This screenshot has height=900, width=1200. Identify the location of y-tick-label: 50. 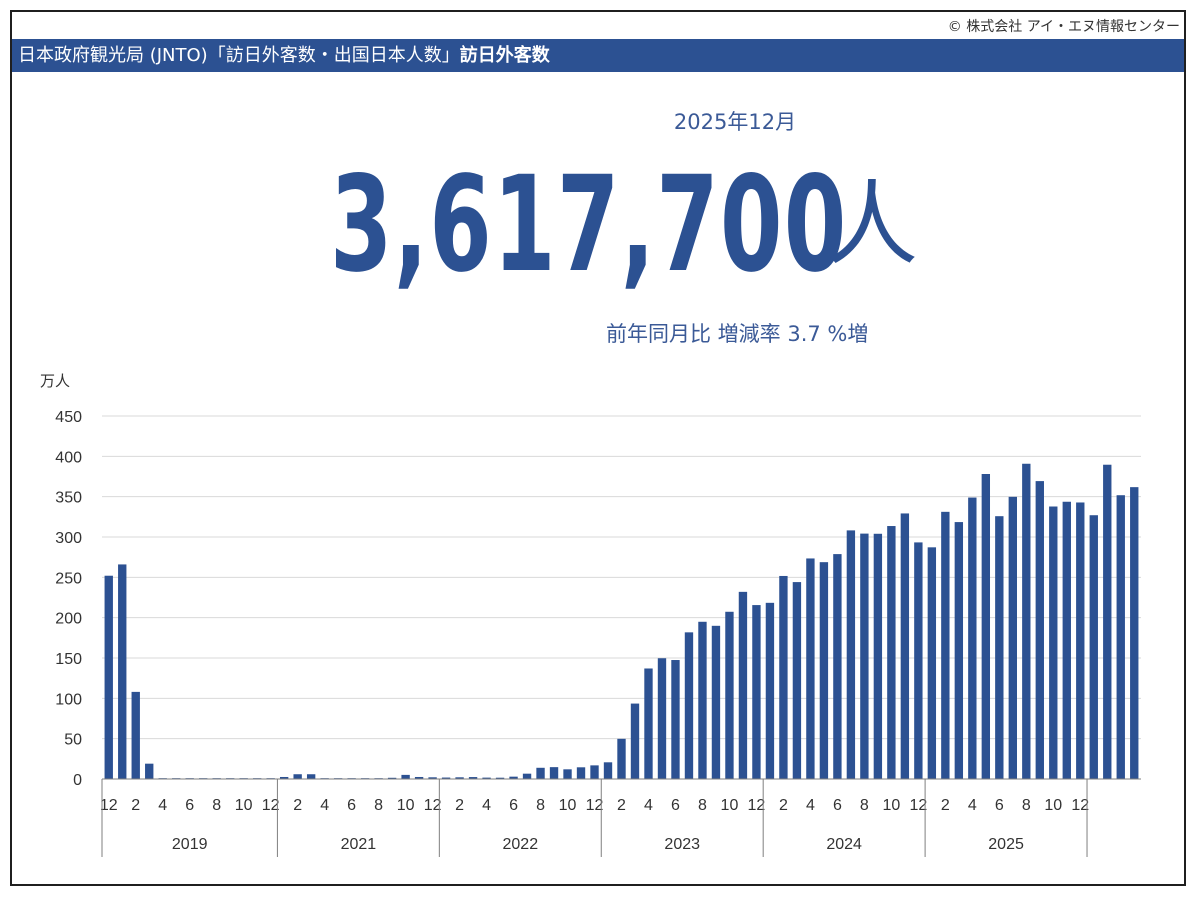
(73, 740).